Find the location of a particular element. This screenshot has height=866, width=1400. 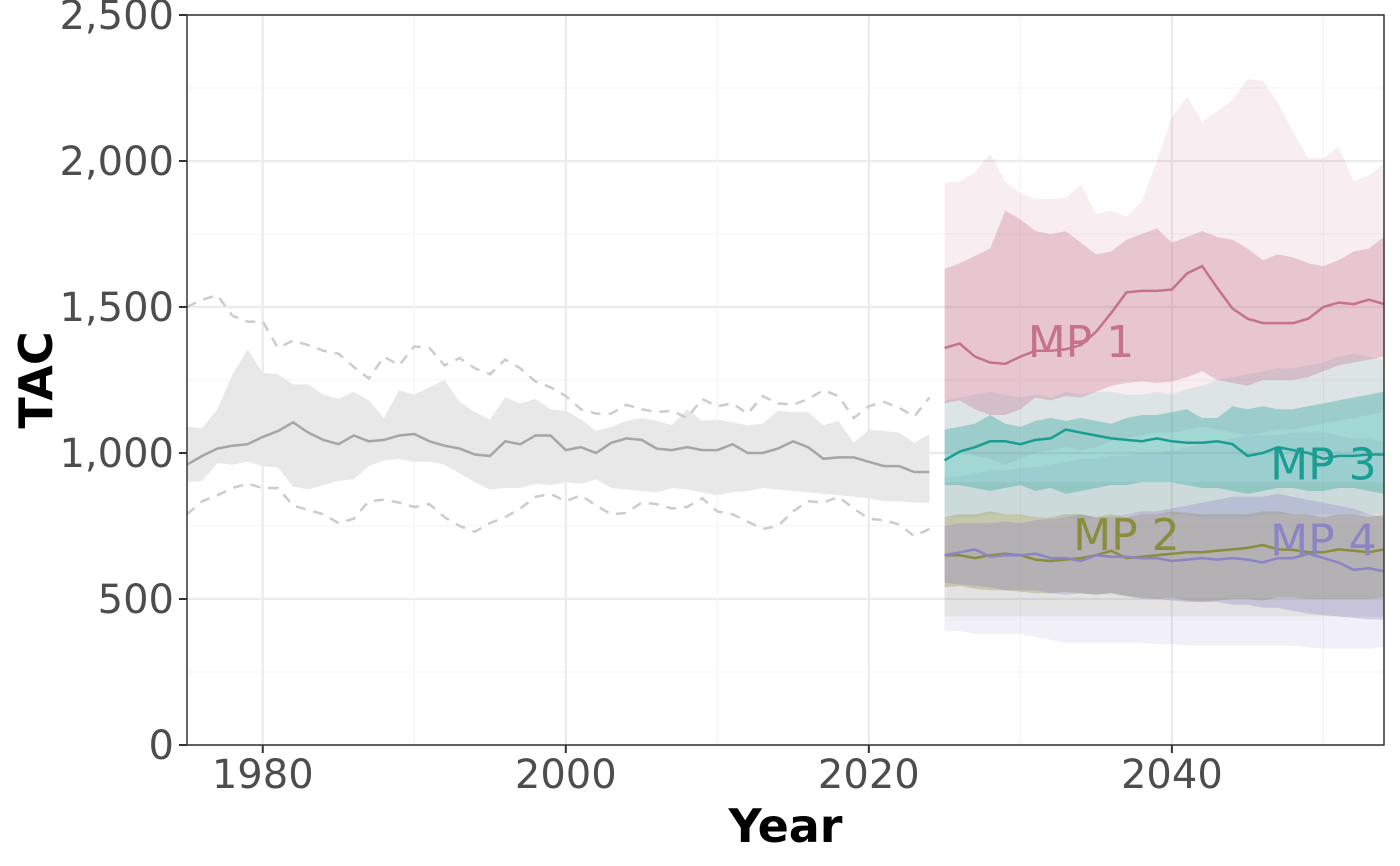

y-axis-title: TAC is located at coordinates (36, 379).